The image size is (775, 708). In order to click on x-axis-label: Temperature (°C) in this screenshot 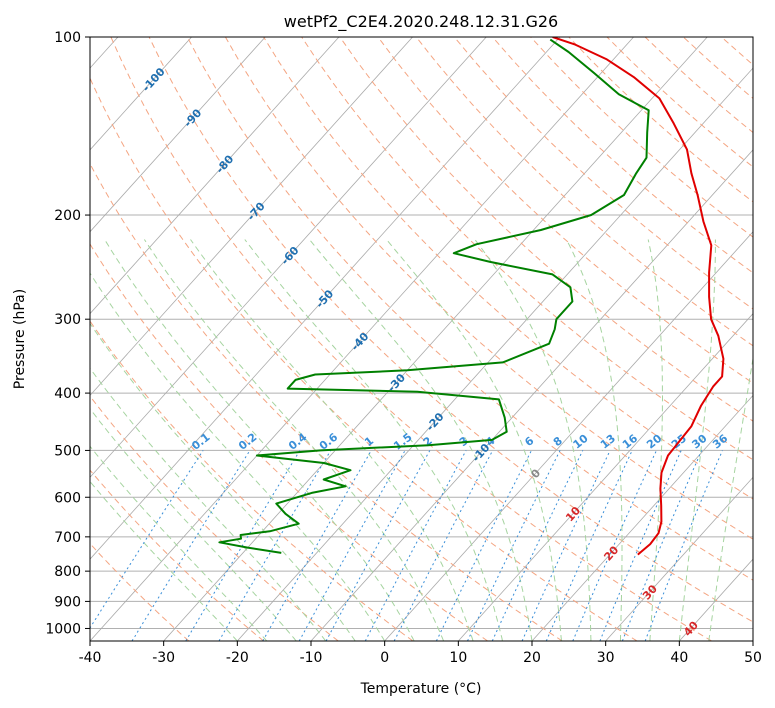, I will do `click(421, 689)`.